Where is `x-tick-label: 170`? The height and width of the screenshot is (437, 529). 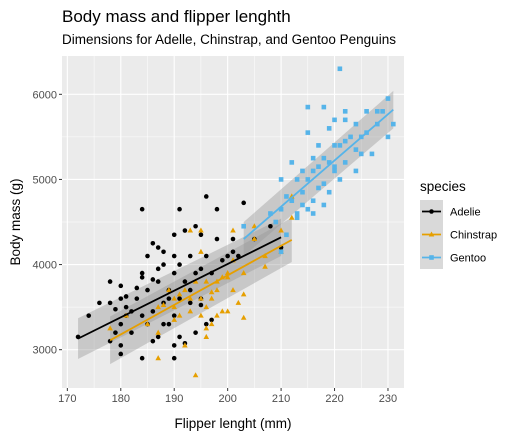 x-tick-label: 170 is located at coordinates (67, 399).